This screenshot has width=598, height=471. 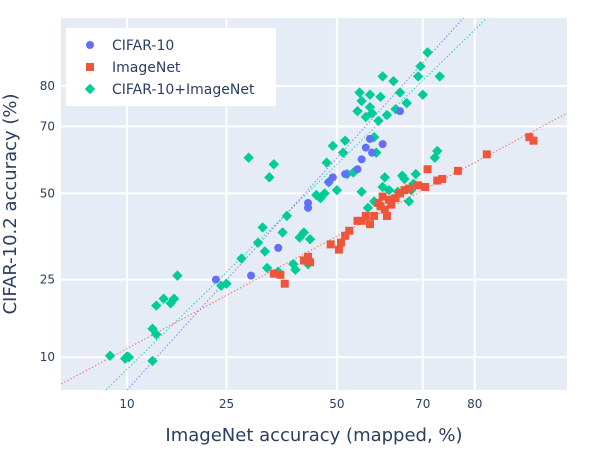 I want to click on x-tick-label: 25, so click(x=226, y=404).